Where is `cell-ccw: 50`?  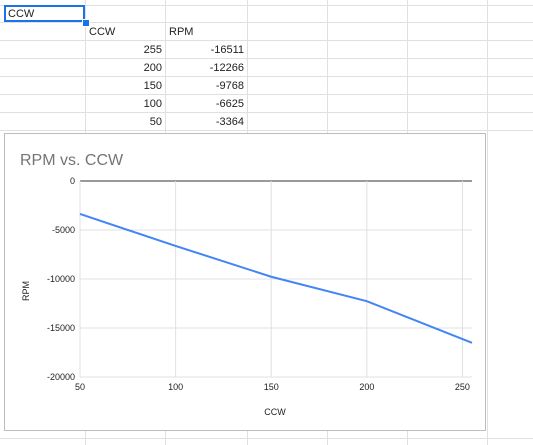 cell-ccw: 50 is located at coordinates (155, 122).